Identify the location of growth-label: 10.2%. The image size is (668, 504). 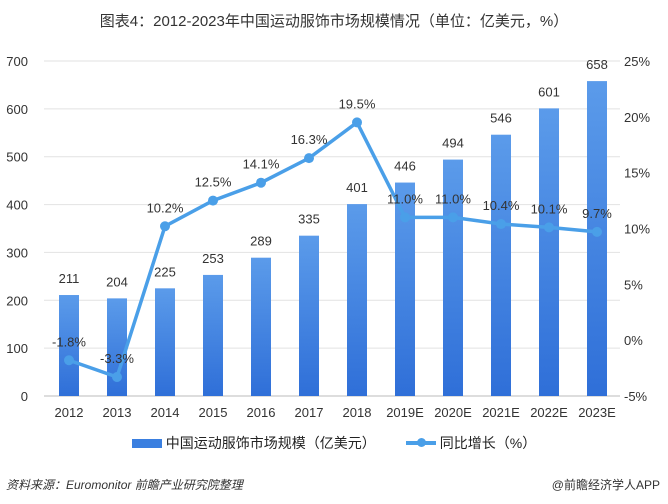
(165, 207).